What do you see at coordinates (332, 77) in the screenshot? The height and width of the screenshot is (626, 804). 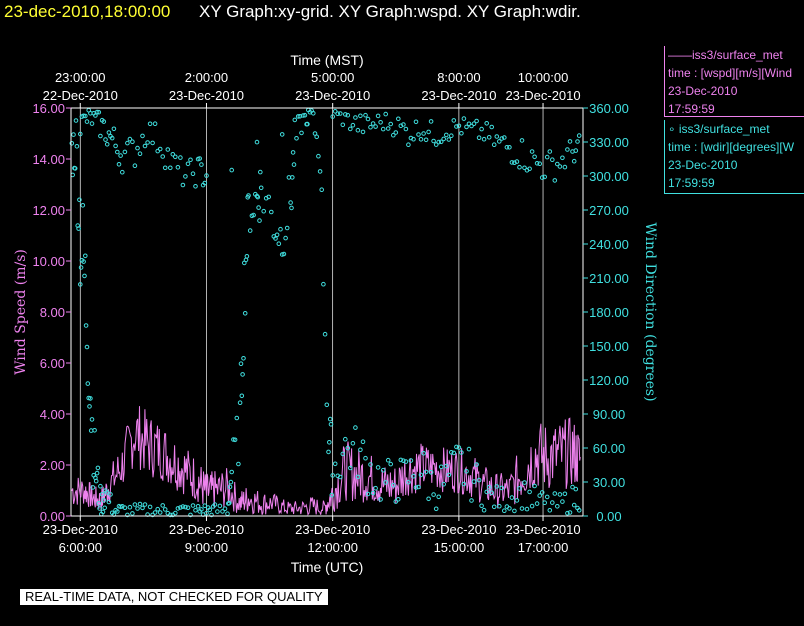 I see `top-x-tick-label: 5:00:00` at bounding box center [332, 77].